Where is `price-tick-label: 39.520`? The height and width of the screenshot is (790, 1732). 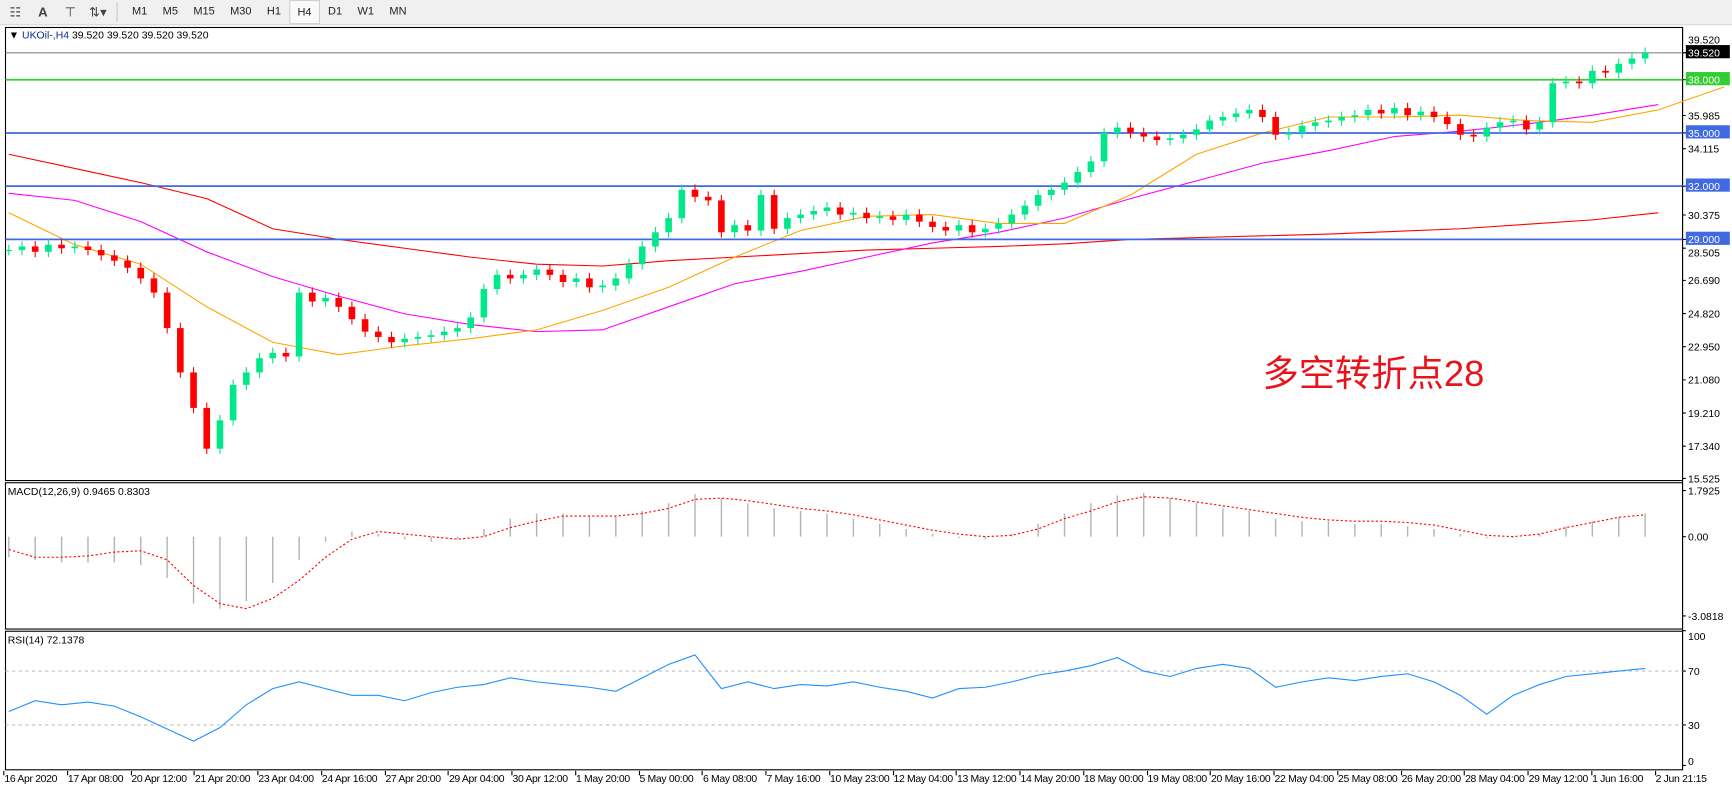
price-tick-label: 39.520 is located at coordinates (1704, 40).